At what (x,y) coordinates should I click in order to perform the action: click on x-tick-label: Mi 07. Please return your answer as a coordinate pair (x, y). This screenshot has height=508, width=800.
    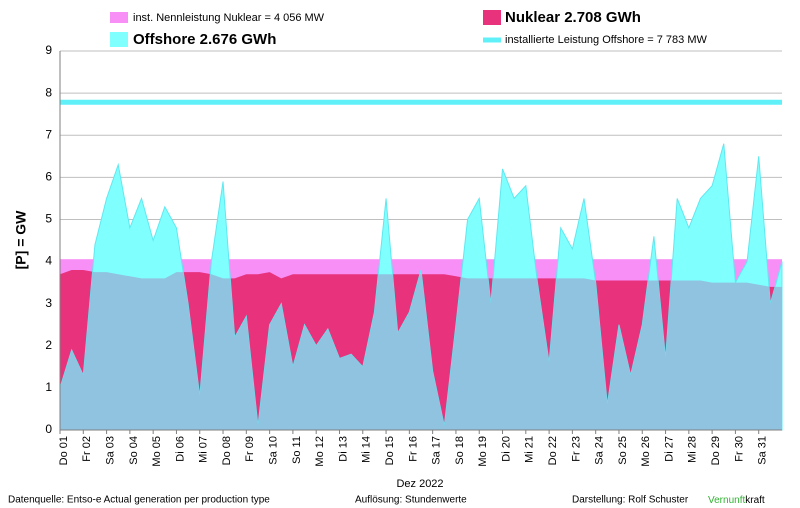
    Looking at the image, I should click on (204, 449).